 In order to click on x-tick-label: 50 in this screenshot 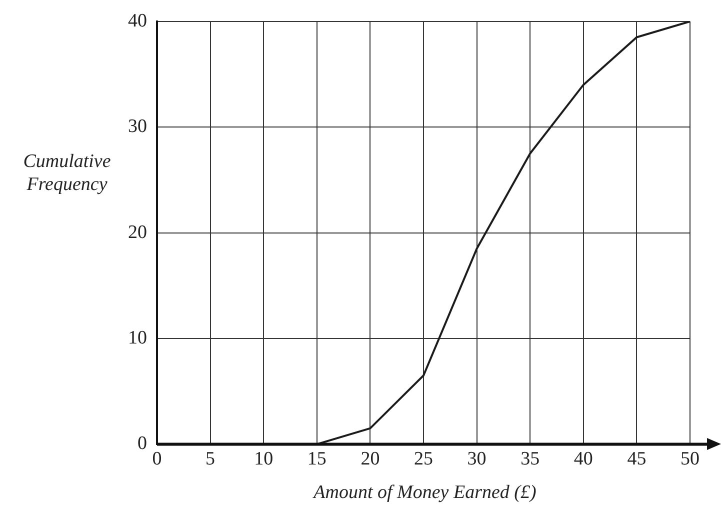, I will do `click(690, 459)`.